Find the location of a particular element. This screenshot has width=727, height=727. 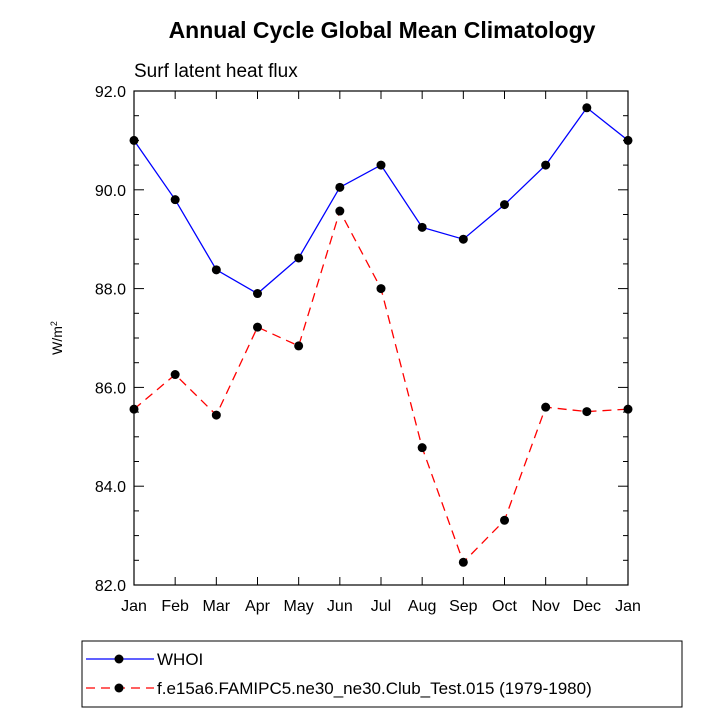

y-tick-label: 84.0 is located at coordinates (110, 487).